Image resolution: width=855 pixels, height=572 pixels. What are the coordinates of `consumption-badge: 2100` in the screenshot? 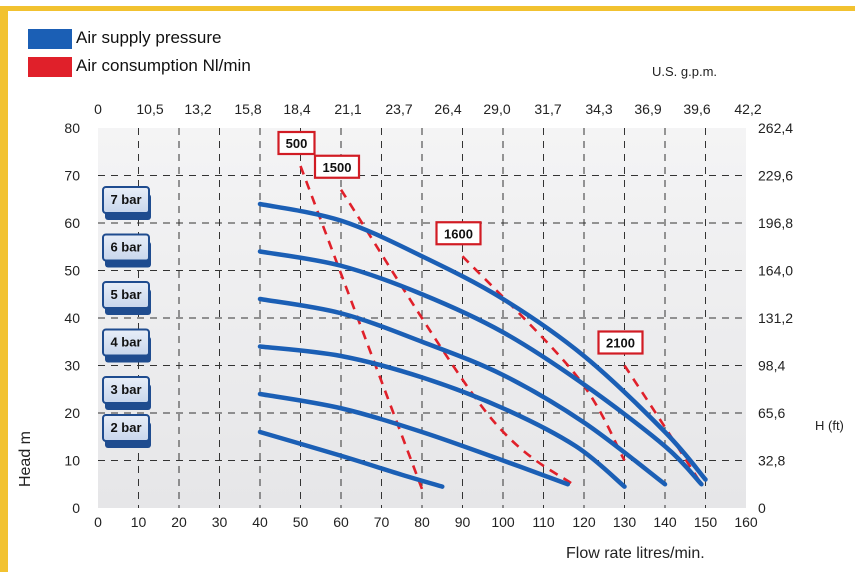 It's located at (620, 342).